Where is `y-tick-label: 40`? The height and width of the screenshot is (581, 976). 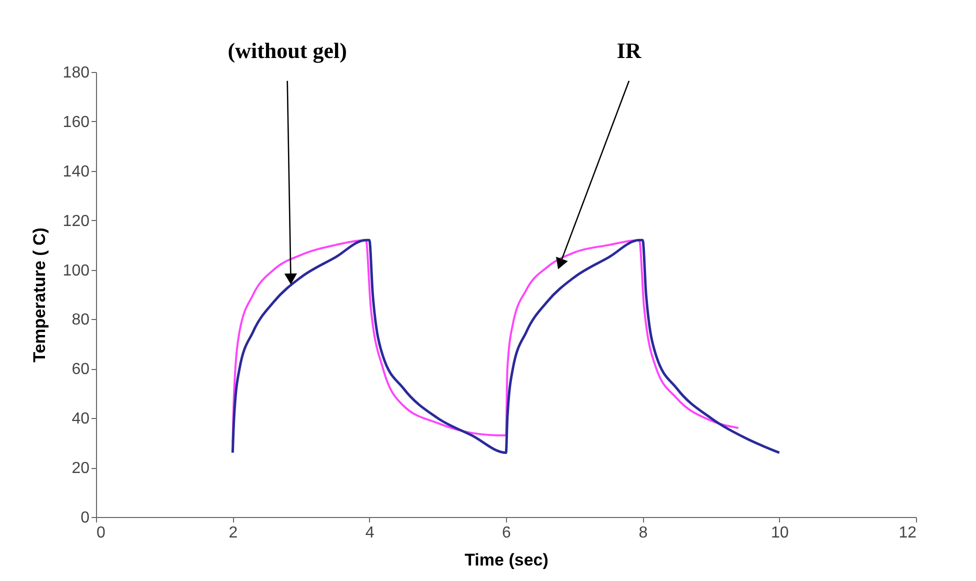
y-tick-label: 40 is located at coordinates (81, 419).